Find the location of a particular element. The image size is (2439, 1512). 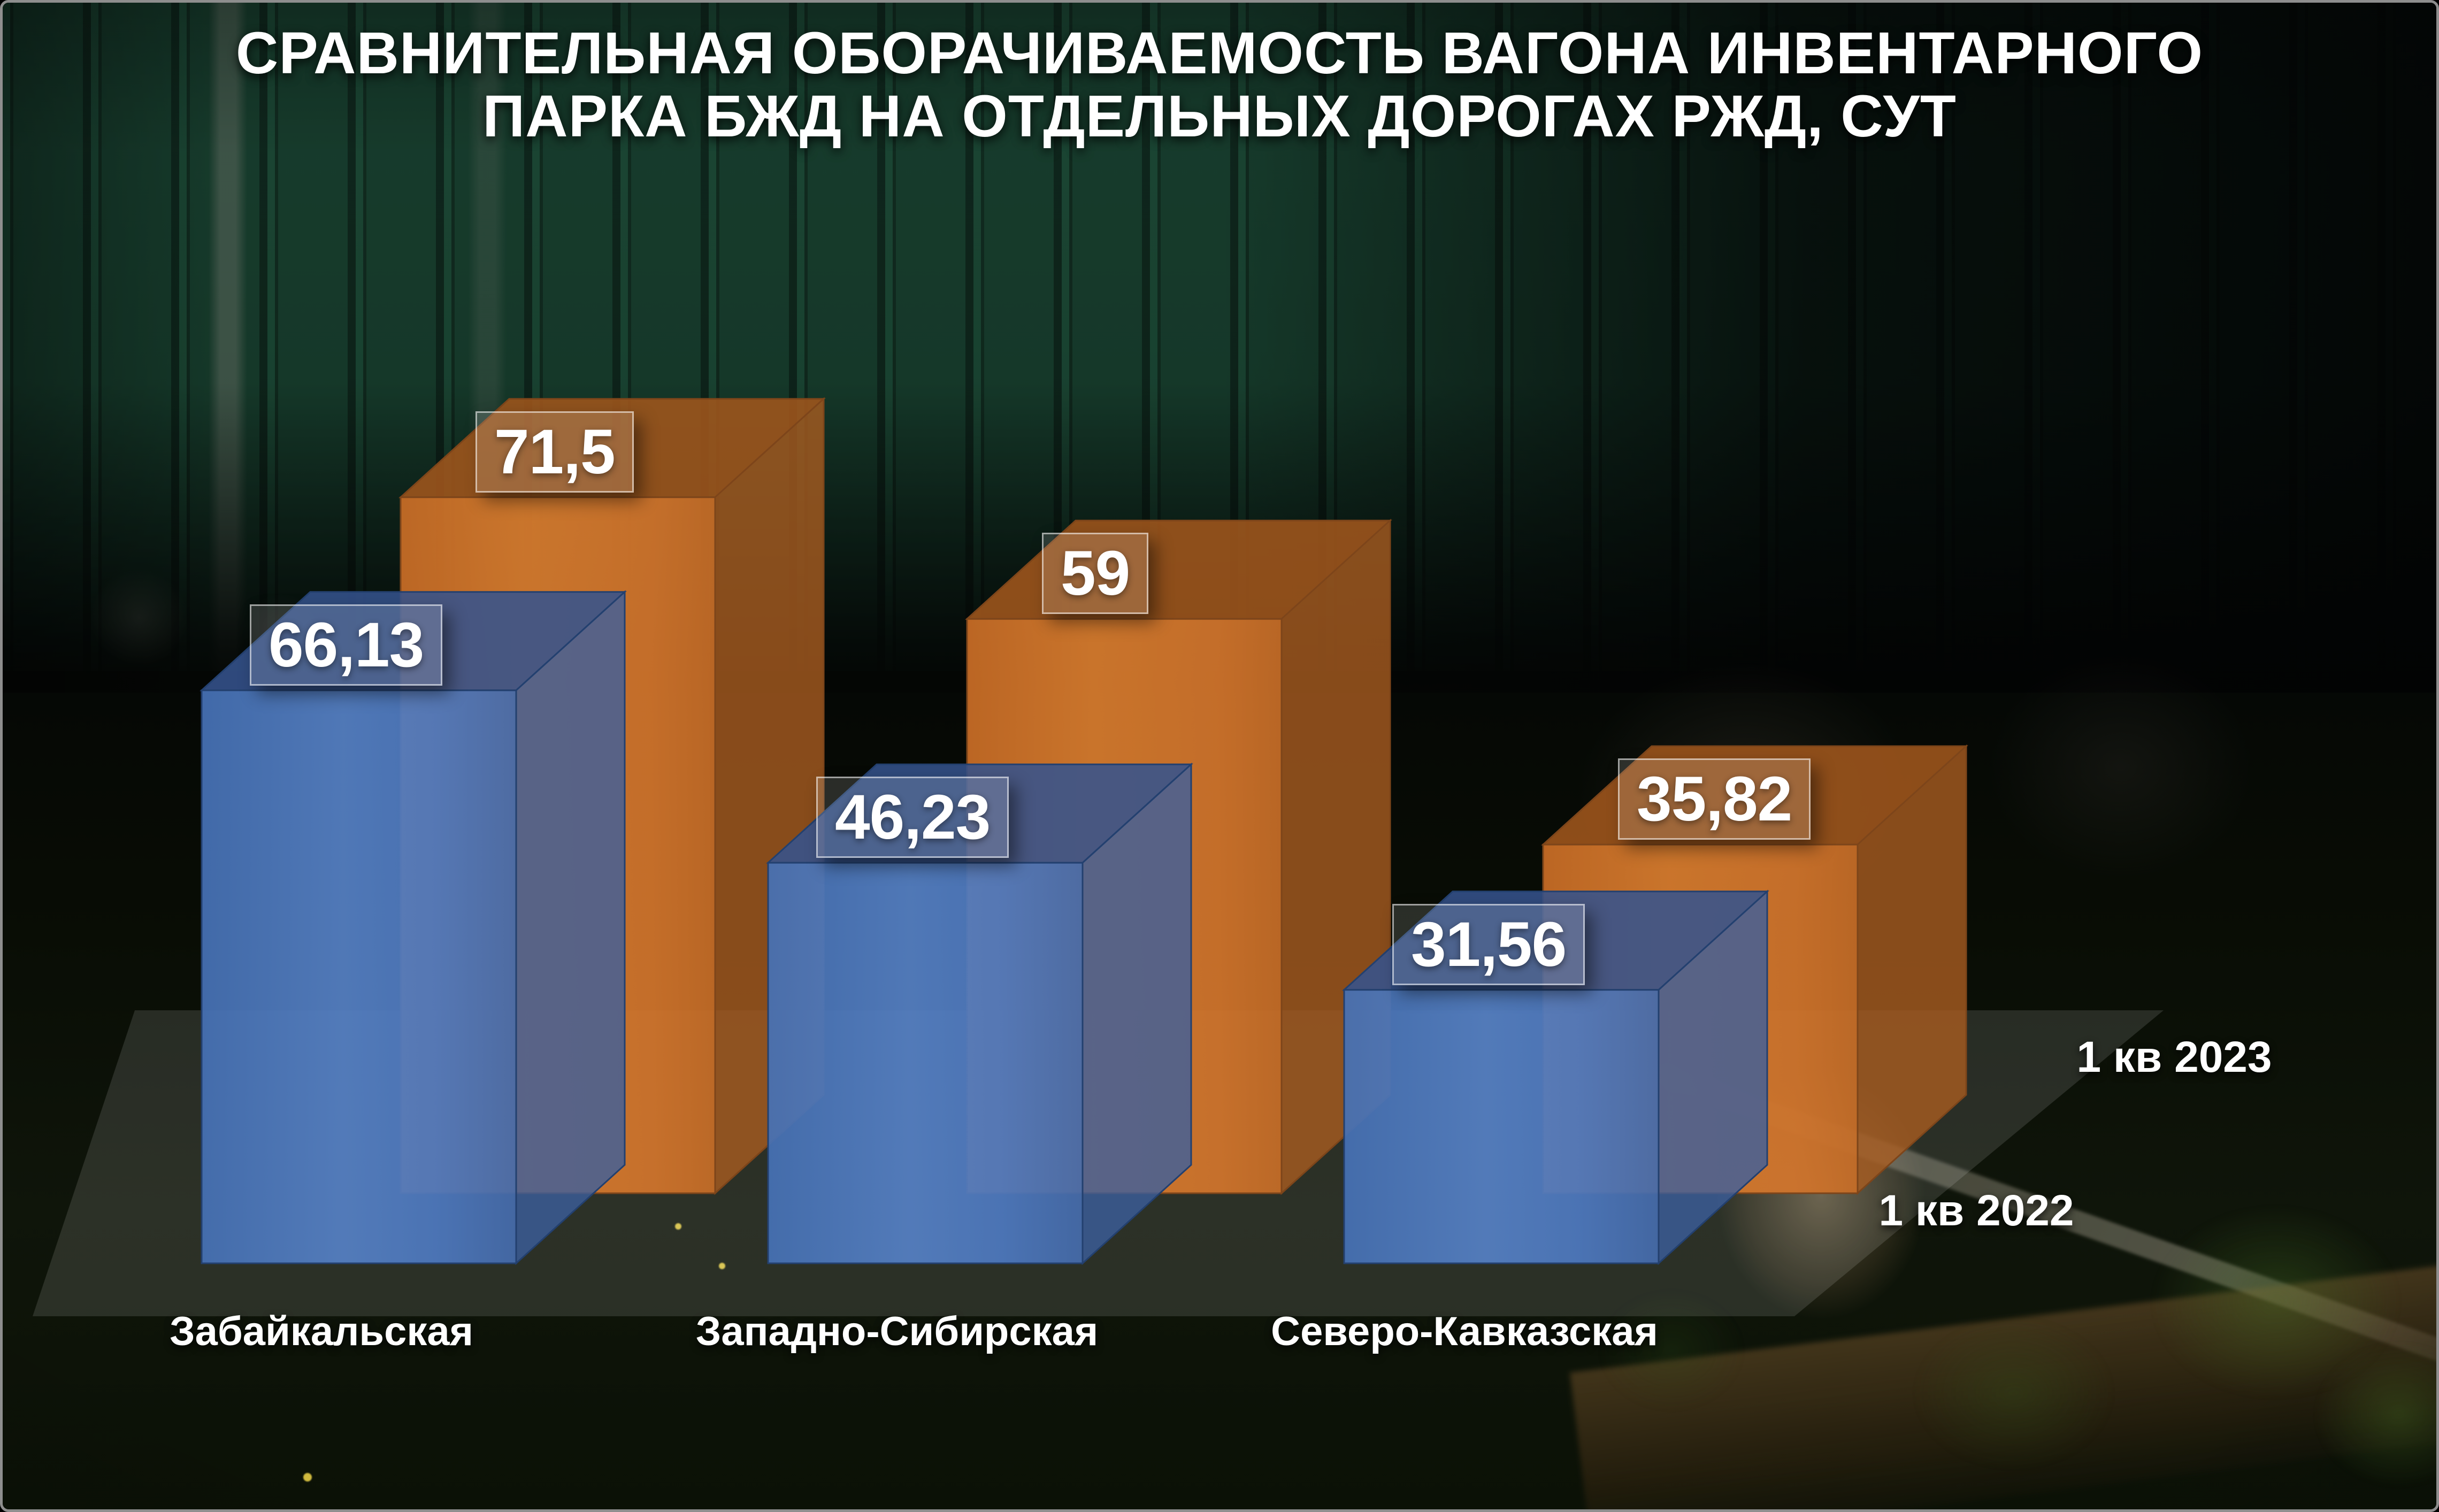

legend-label-2022: 1 кв 2022 is located at coordinates (1976, 1210).